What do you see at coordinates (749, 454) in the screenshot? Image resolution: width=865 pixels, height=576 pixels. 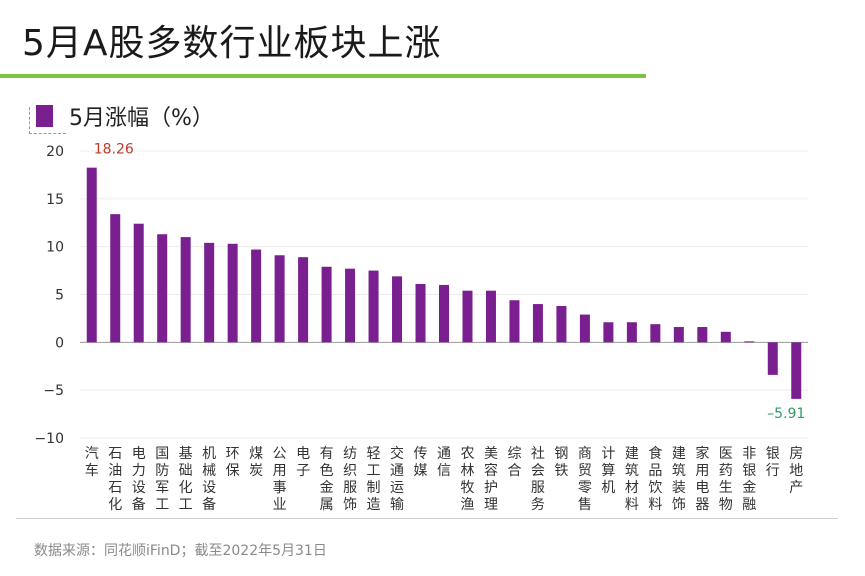 I see `x-category-char: 非` at bounding box center [749, 454].